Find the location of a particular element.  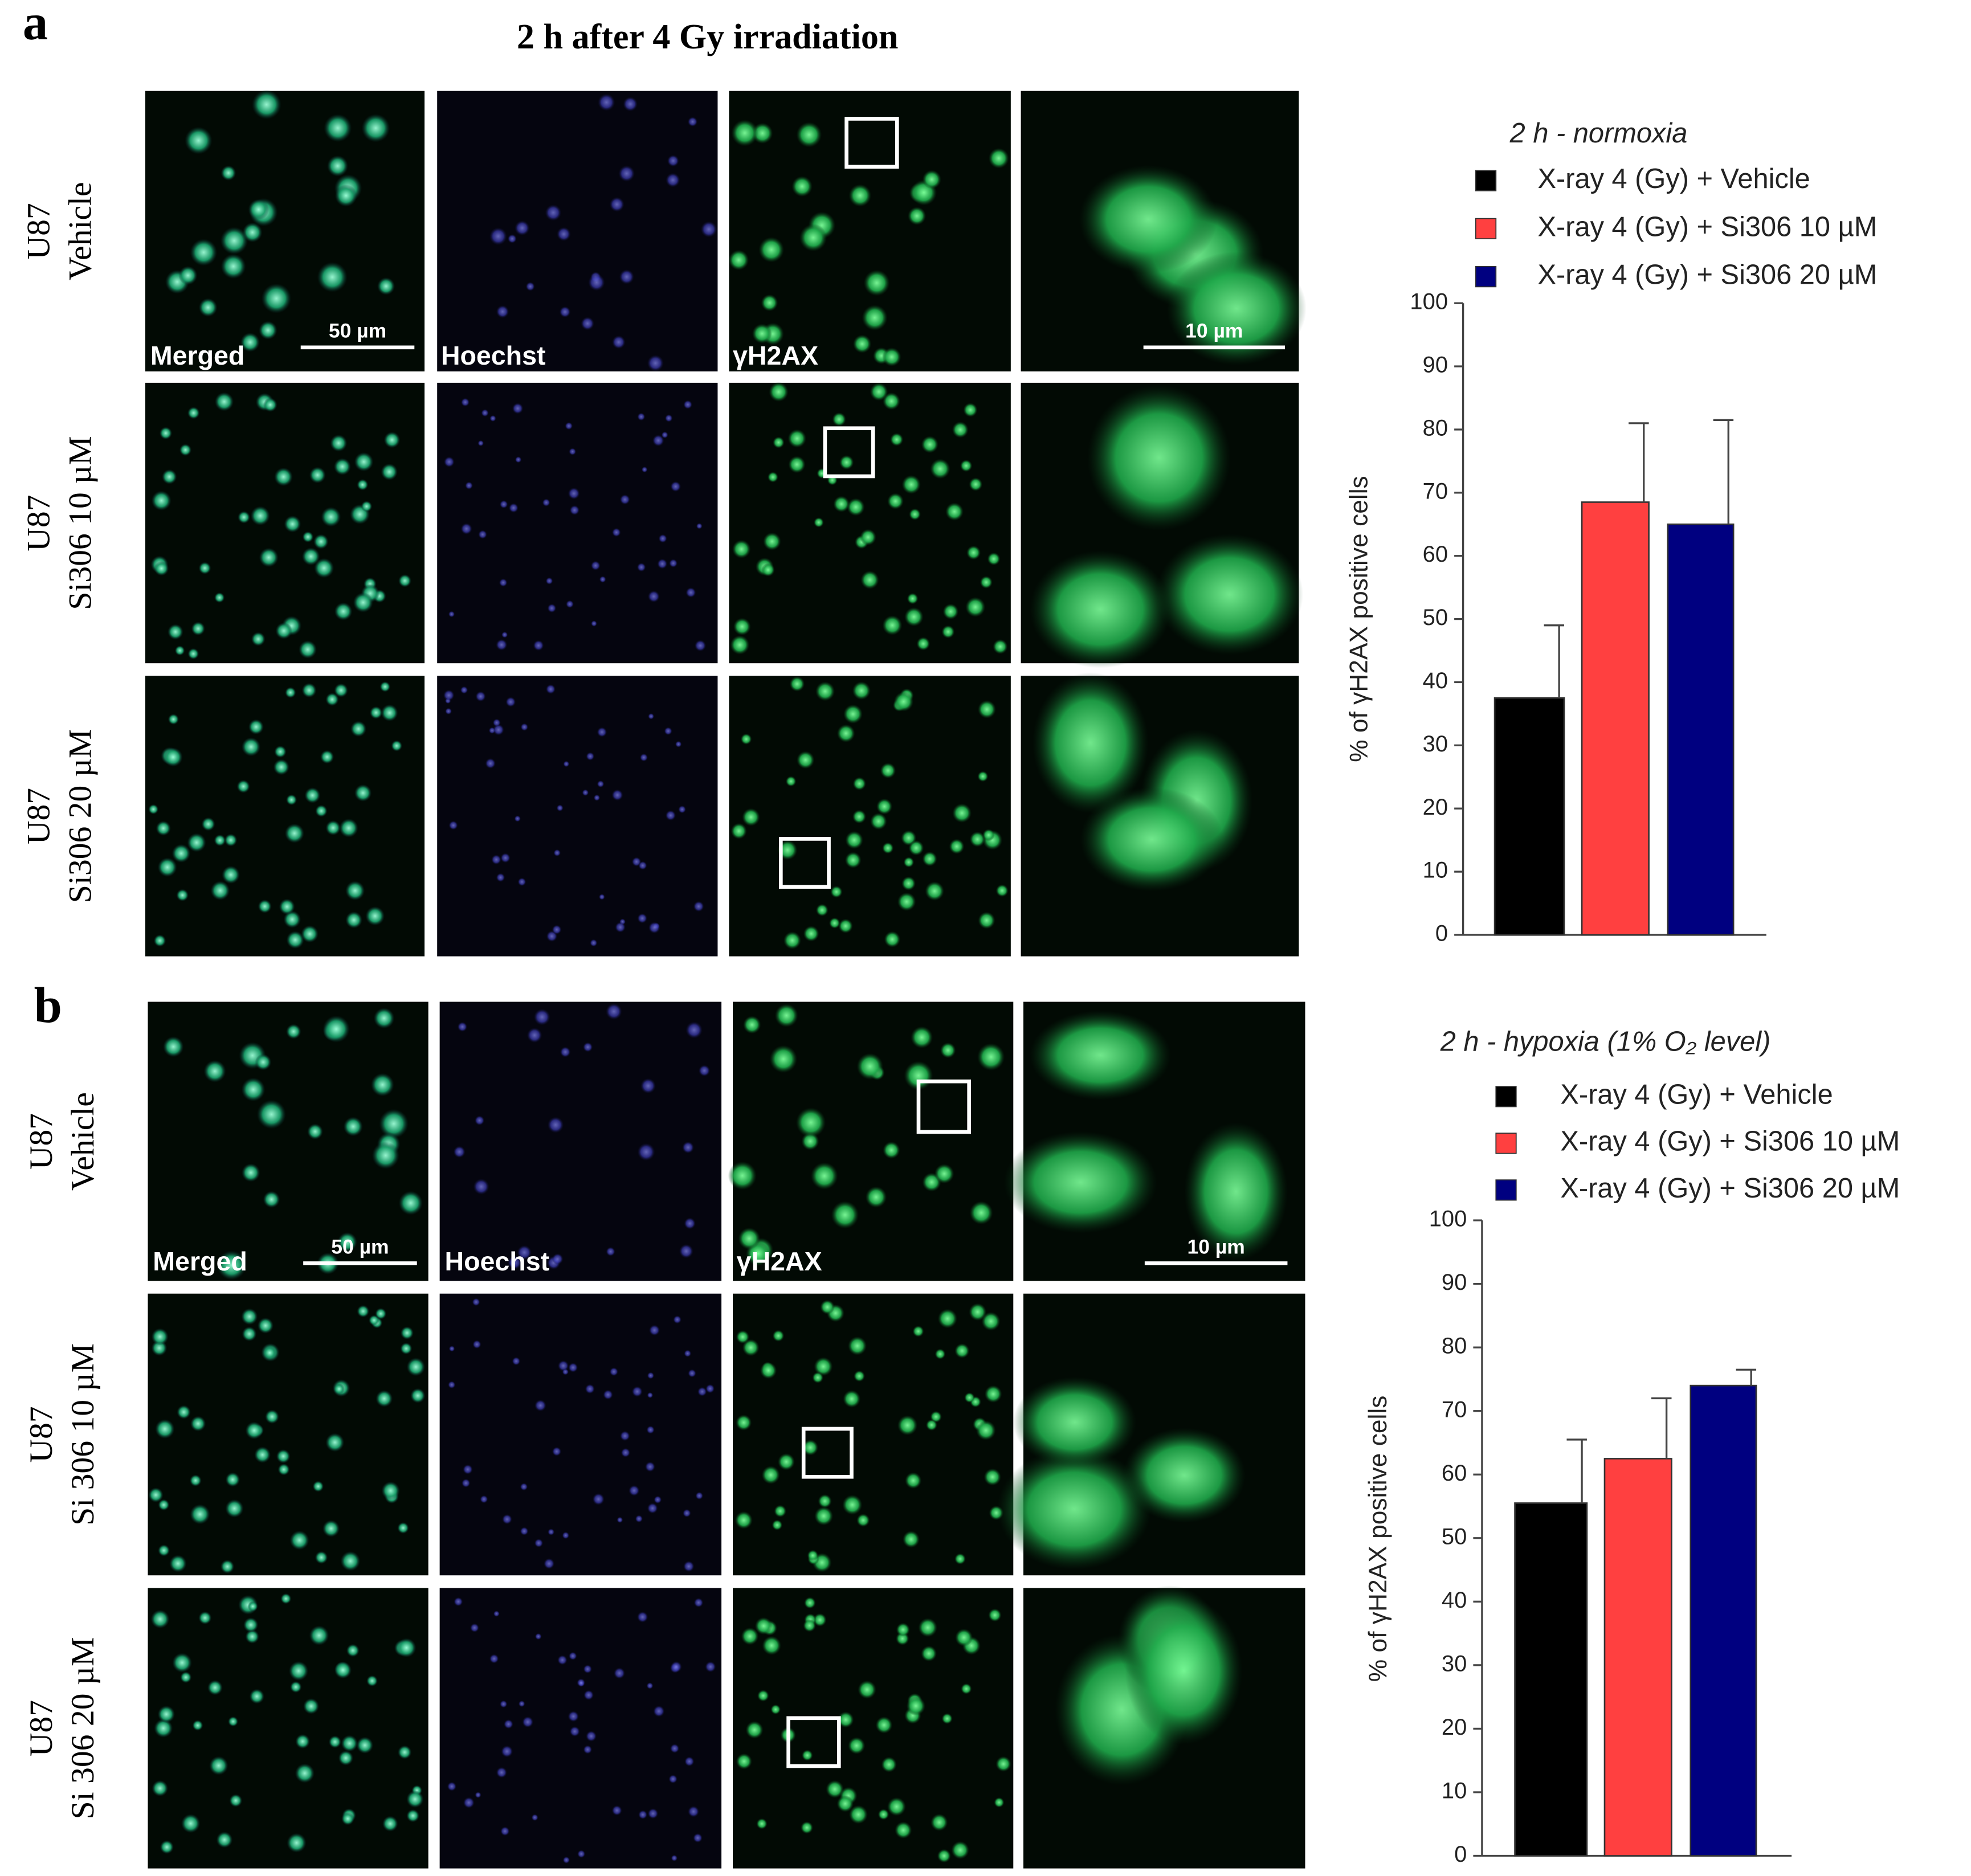

row-label: Si 306 10 µM is located at coordinates (83, 1434).